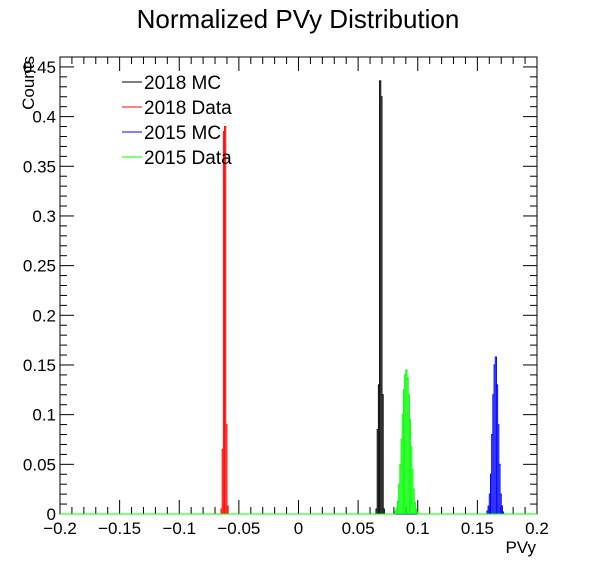  I want to click on y-axis-title: Counts, so click(28, 83).